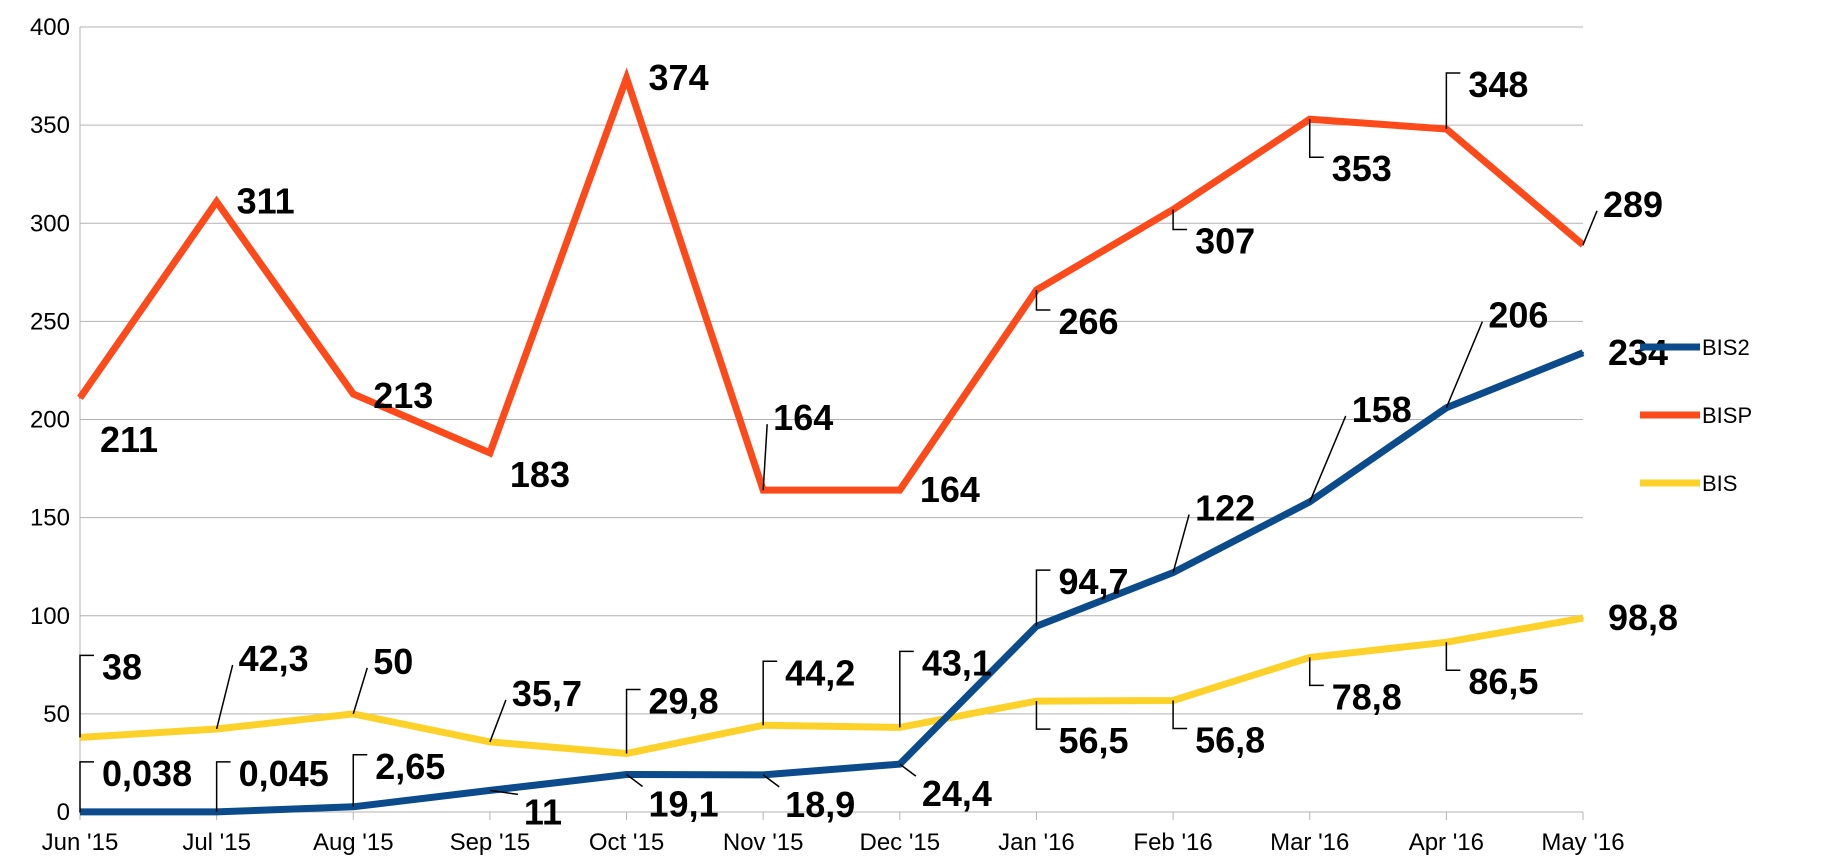 The height and width of the screenshot is (857, 1833). What do you see at coordinates (274, 658) in the screenshot?
I see `data-label-bis: 42,3` at bounding box center [274, 658].